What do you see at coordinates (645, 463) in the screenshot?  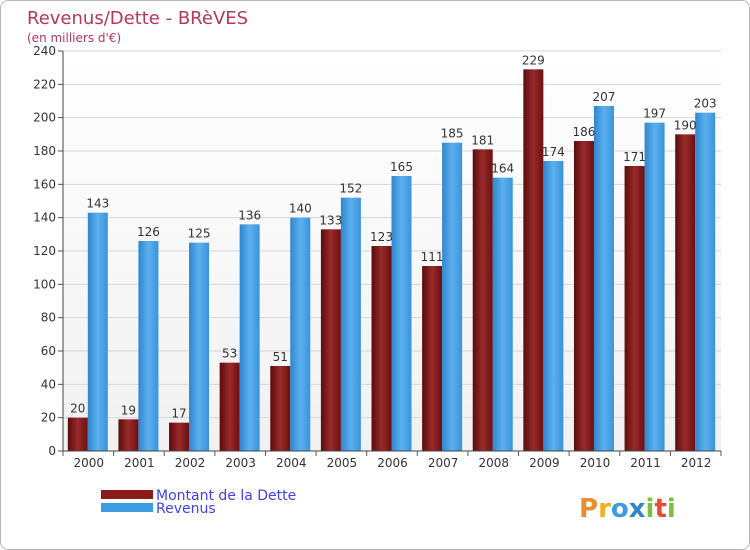 I see `x-tick-label: 2011` at bounding box center [645, 463].